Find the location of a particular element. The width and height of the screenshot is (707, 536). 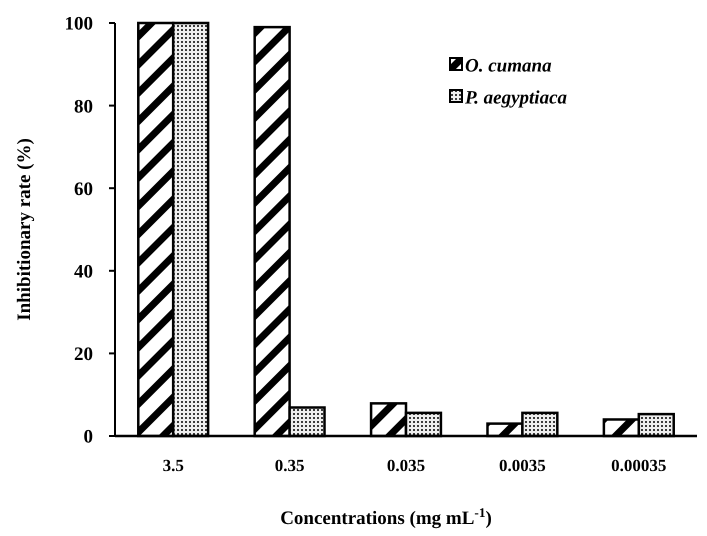

x-tick-label: 0.035 is located at coordinates (406, 465).